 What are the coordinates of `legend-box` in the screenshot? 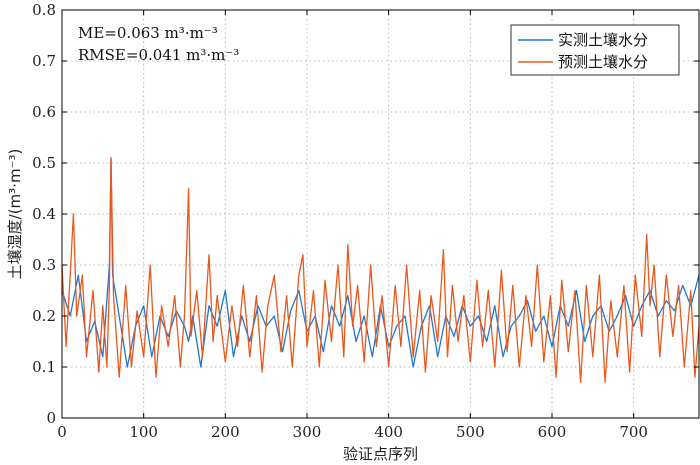 It's located at (595, 50).